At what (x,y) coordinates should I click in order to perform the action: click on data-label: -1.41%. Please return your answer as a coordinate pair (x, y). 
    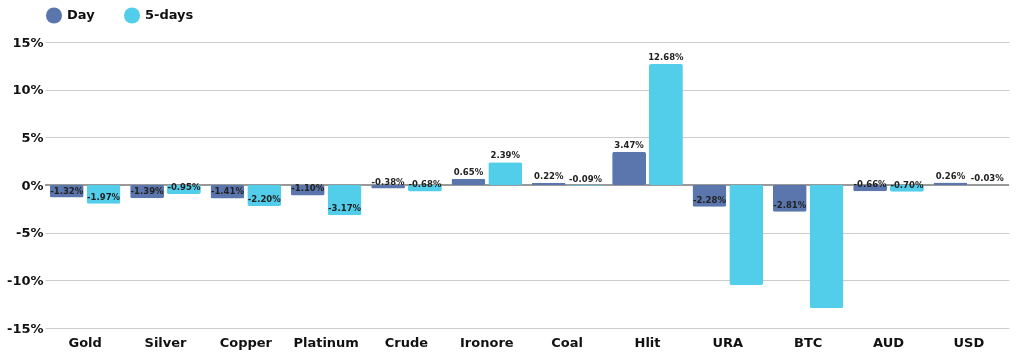
    Looking at the image, I should click on (227, 191).